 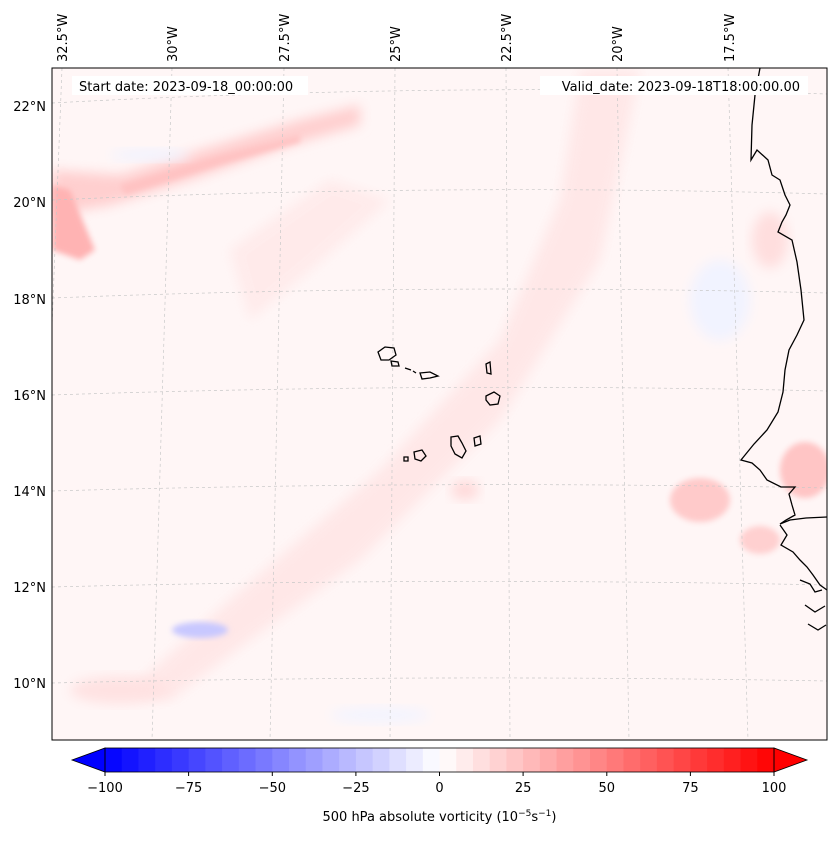 What do you see at coordinates (396, 44) in the screenshot?
I see `lon-label: 25°W` at bounding box center [396, 44].